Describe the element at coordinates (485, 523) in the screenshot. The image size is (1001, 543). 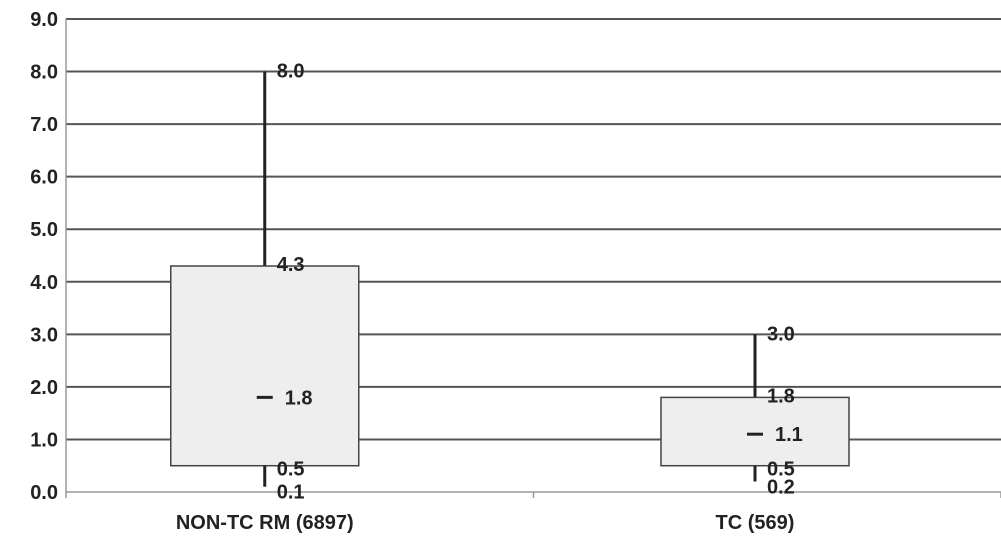
I see `x-axis-category-labels: NON-TC RM (6897) TC (569)` at that location.